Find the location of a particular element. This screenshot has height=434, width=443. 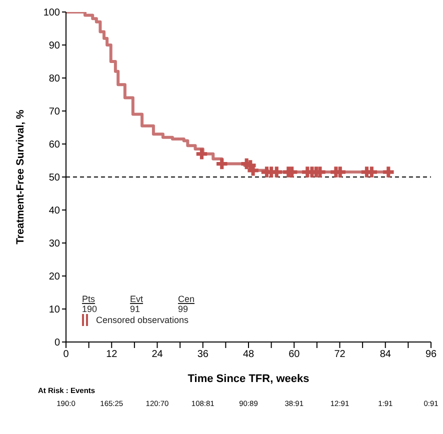

annotation: Cen is located at coordinates (187, 299).